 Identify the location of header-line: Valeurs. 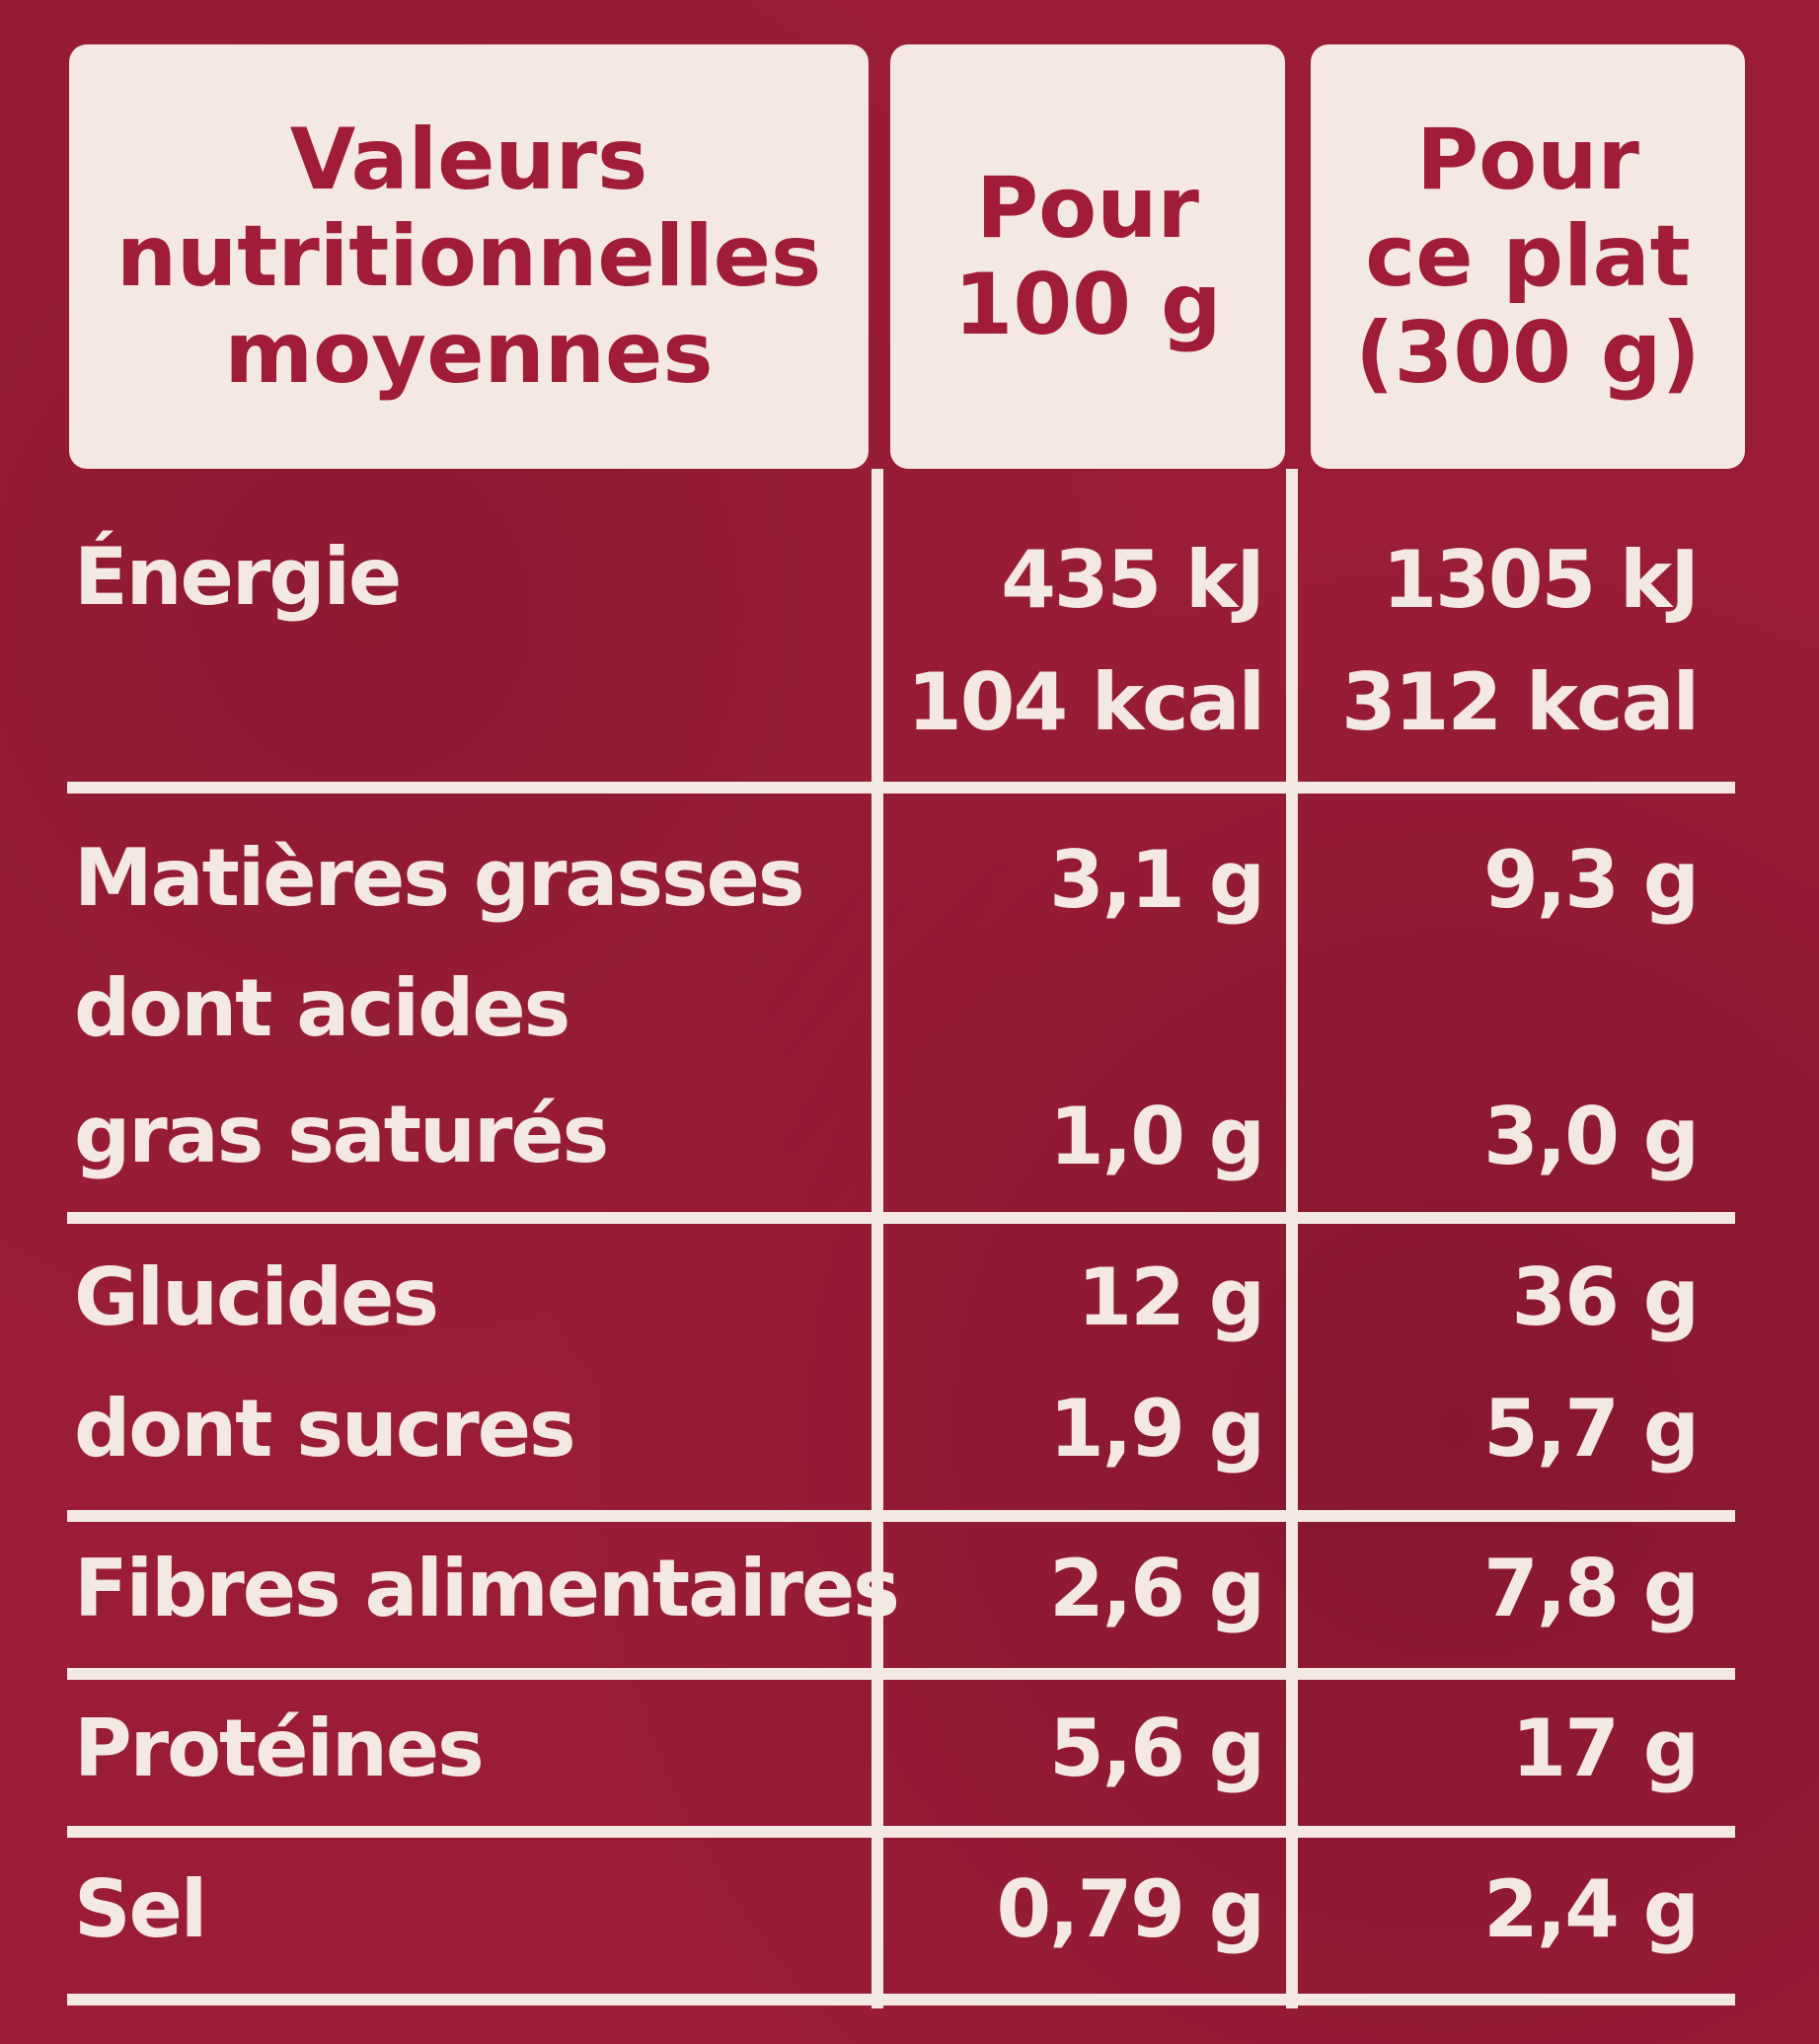
(468, 159).